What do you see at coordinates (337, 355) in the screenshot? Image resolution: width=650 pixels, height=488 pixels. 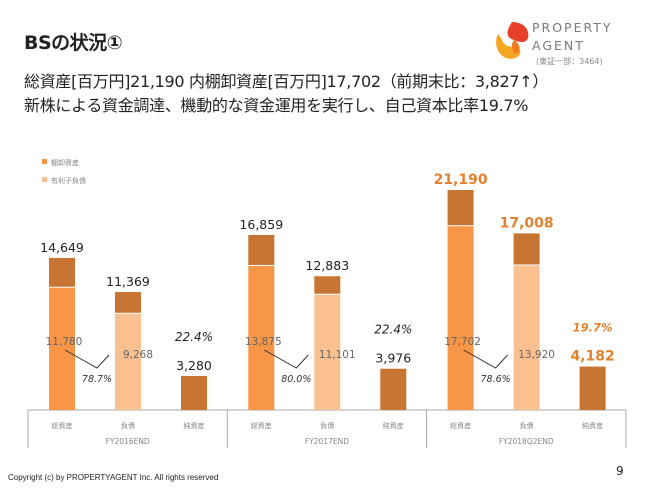 I see `inner-value-label: 11,101` at bounding box center [337, 355].